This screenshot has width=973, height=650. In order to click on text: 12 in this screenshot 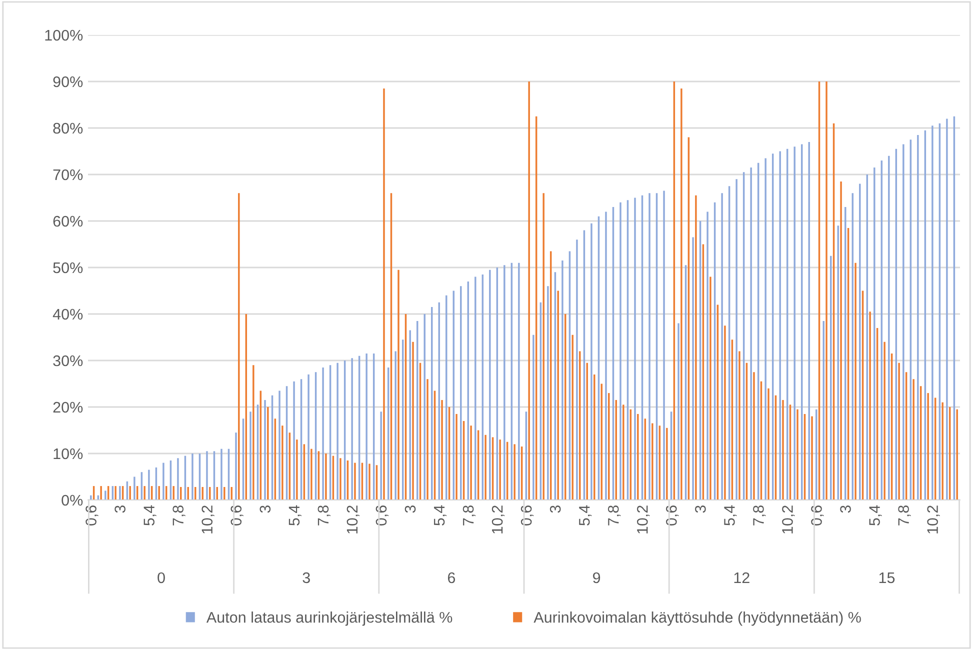, I will do `click(742, 577)`.